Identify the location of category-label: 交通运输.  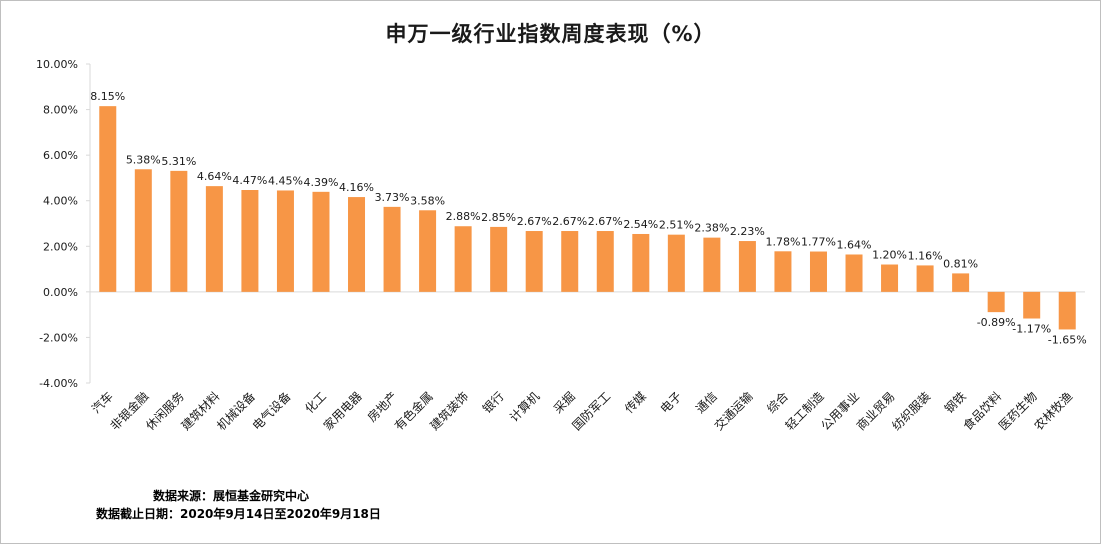
(733, 411).